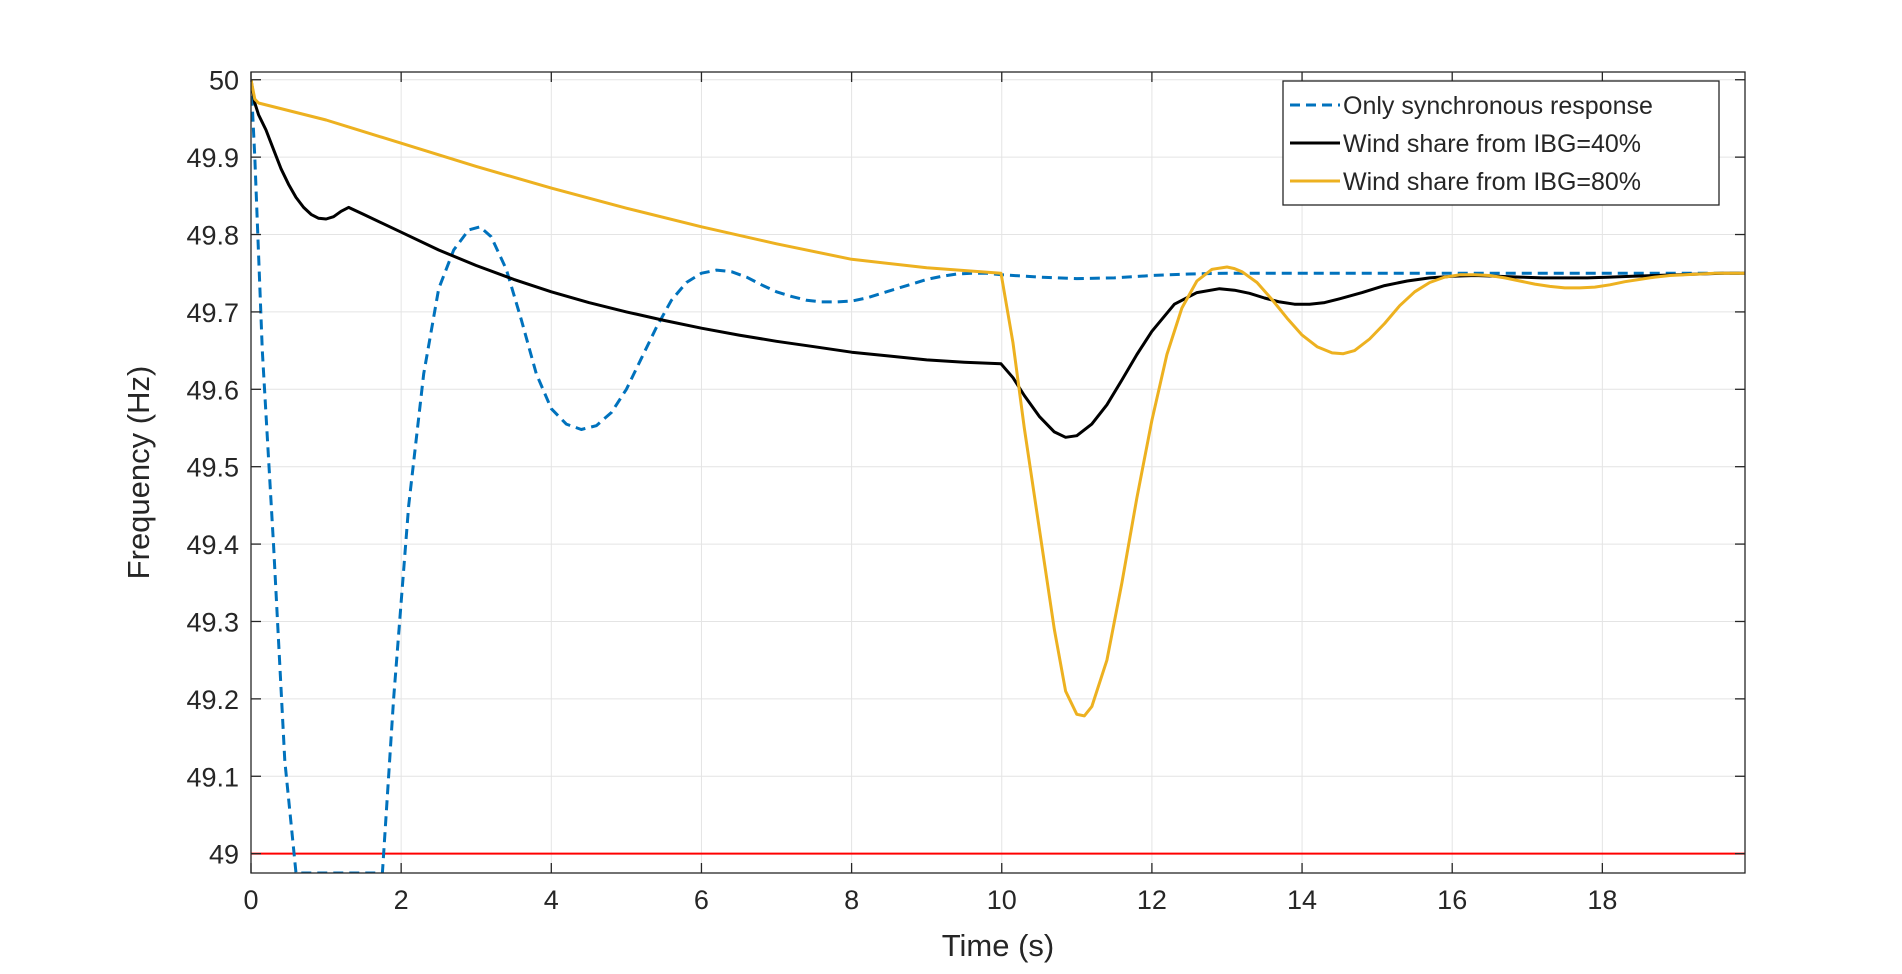 Image resolution: width=1902 pixels, height=974 pixels. I want to click on x-tick-label: 8, so click(851, 900).